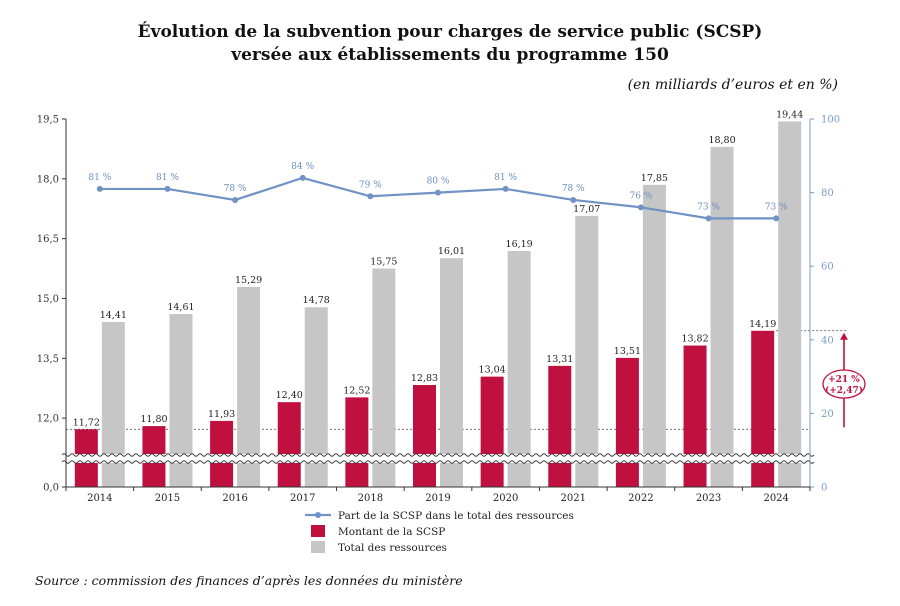  Describe the element at coordinates (762, 324) in the screenshot. I see `bar-montant-label: 14,19` at that location.